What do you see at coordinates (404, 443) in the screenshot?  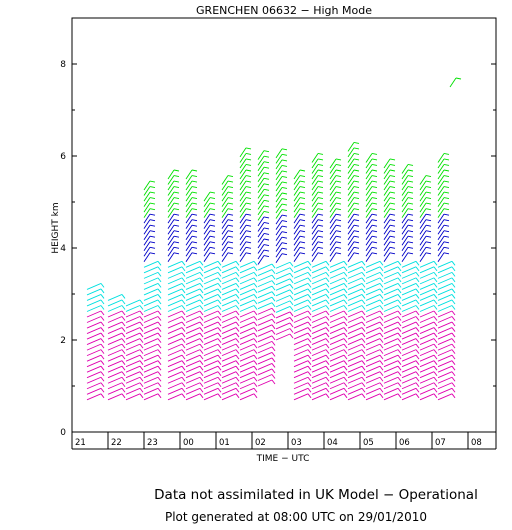 I see `x-tick-label: 06` at bounding box center [404, 443].